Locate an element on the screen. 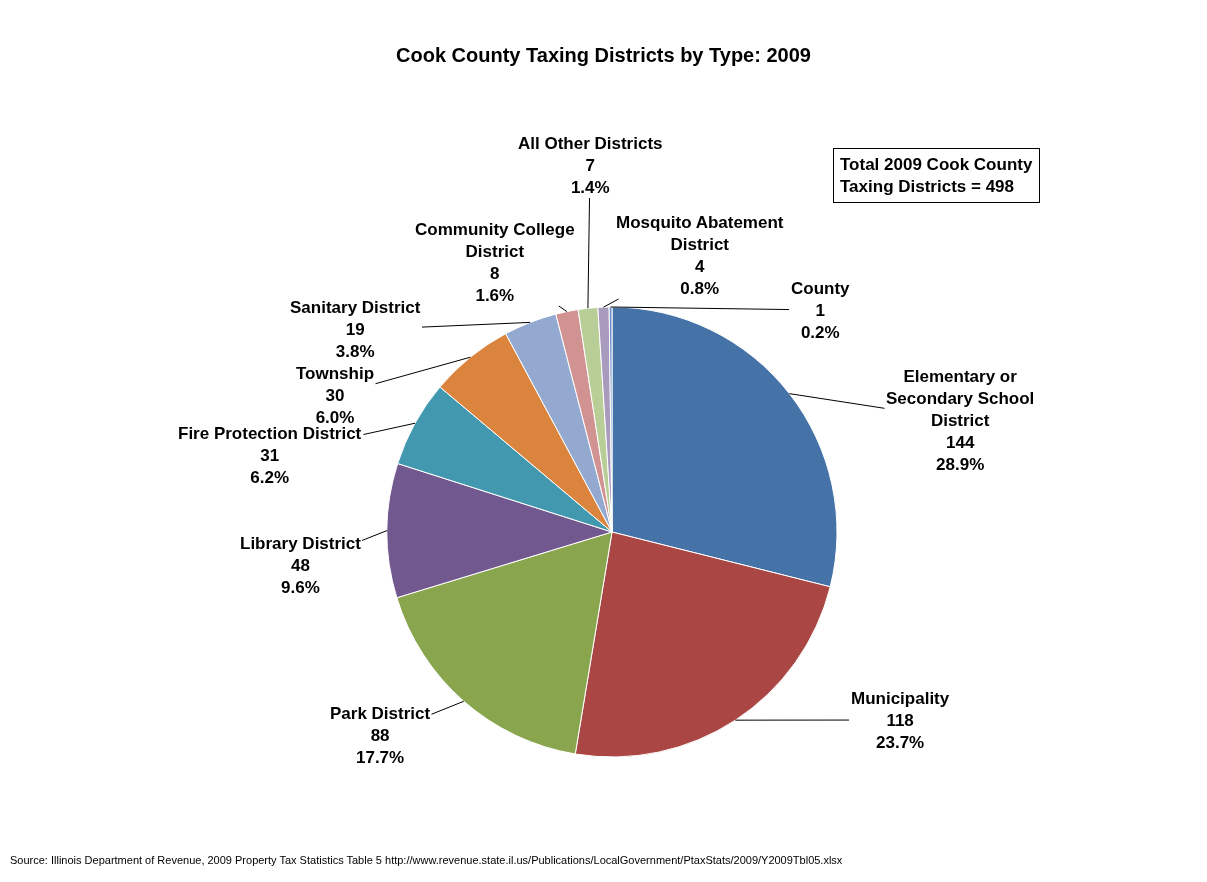 The image size is (1207, 882). slice-label: Library District is located at coordinates (301, 543).